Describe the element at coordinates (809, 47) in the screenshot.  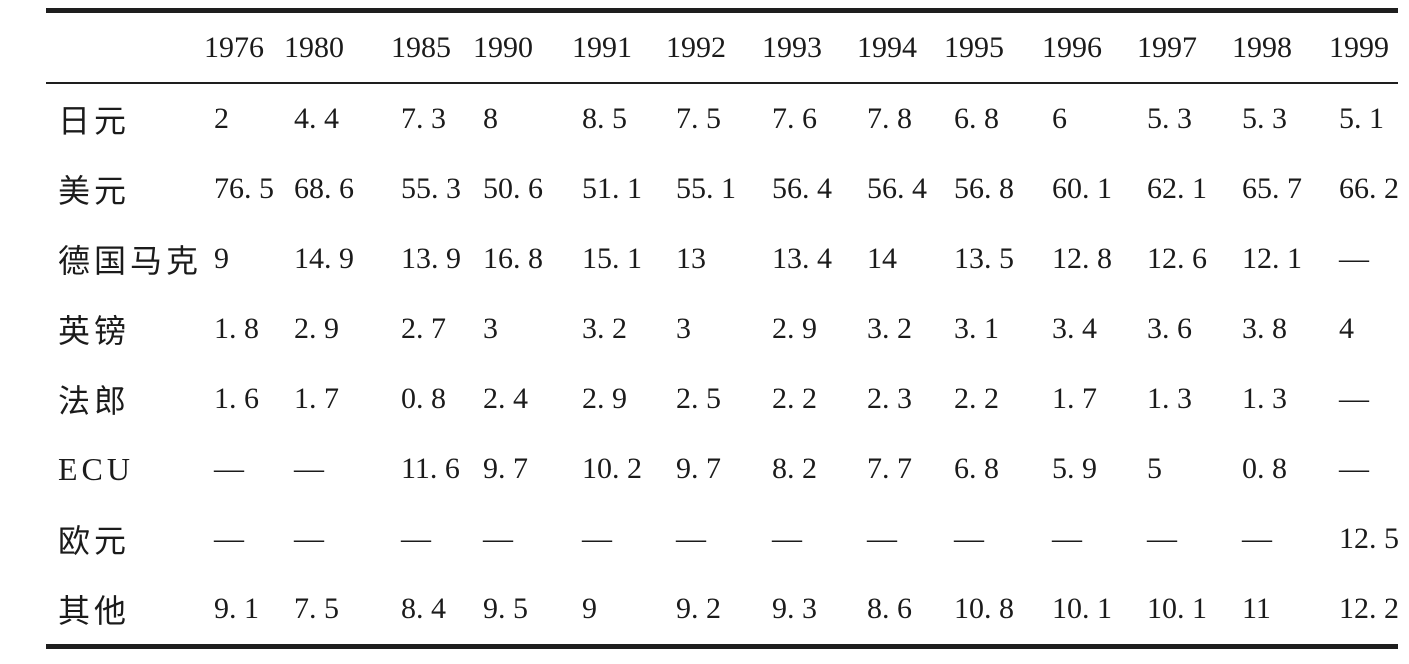
I see `year-header: 1993` at that location.